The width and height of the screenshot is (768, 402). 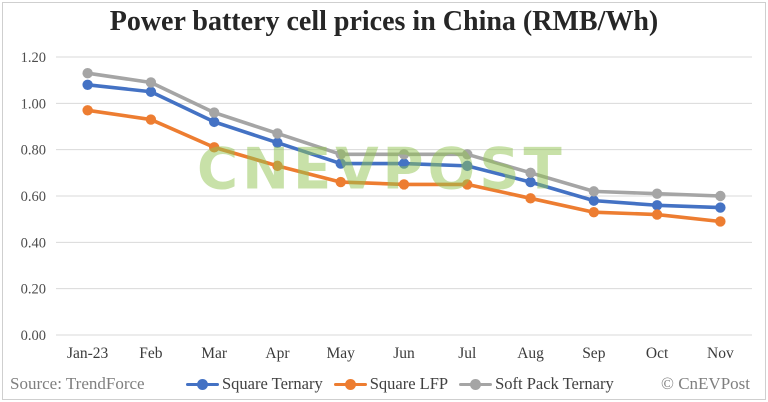 I want to click on legend-label: Square Ternary, so click(x=272, y=383).